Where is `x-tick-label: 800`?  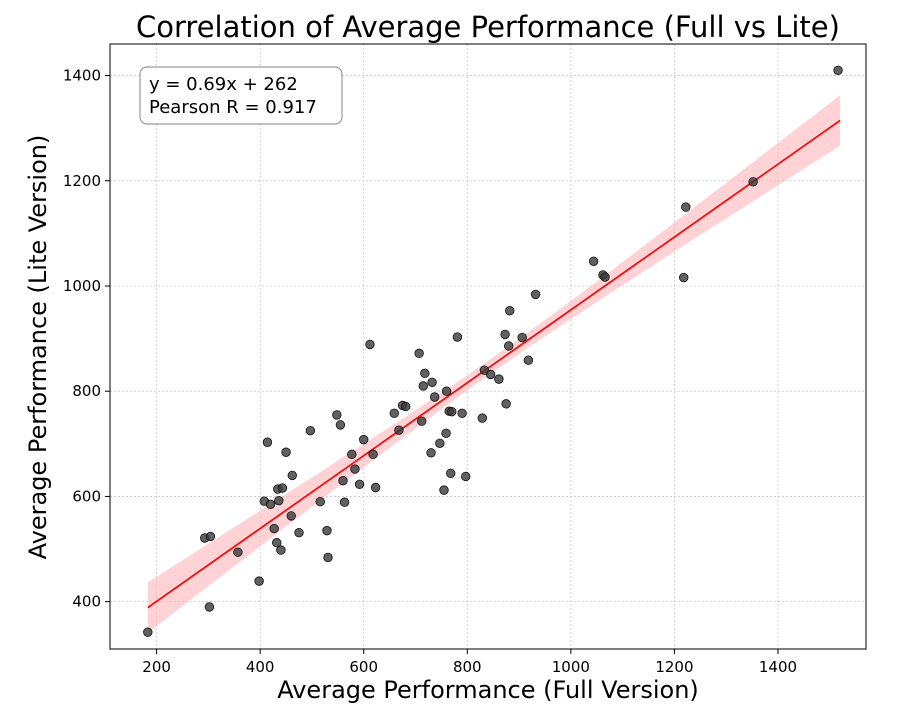
x-tick-label: 800 is located at coordinates (467, 667).